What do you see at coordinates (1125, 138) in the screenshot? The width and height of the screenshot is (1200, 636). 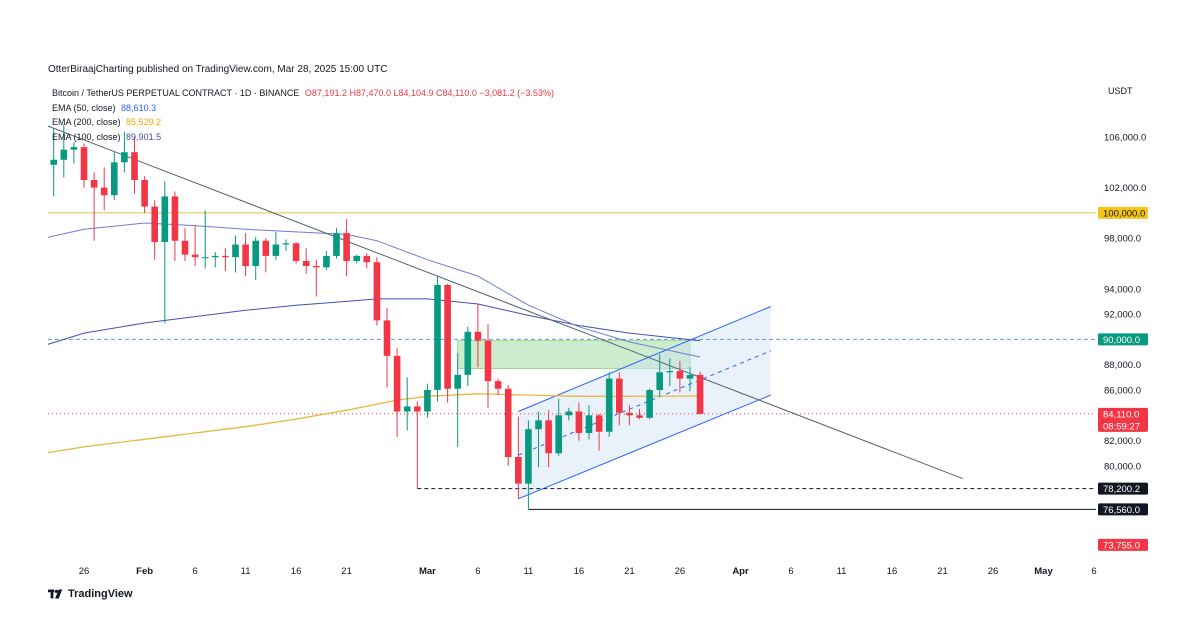 I see `y-tick-label: 106,000.0` at bounding box center [1125, 138].